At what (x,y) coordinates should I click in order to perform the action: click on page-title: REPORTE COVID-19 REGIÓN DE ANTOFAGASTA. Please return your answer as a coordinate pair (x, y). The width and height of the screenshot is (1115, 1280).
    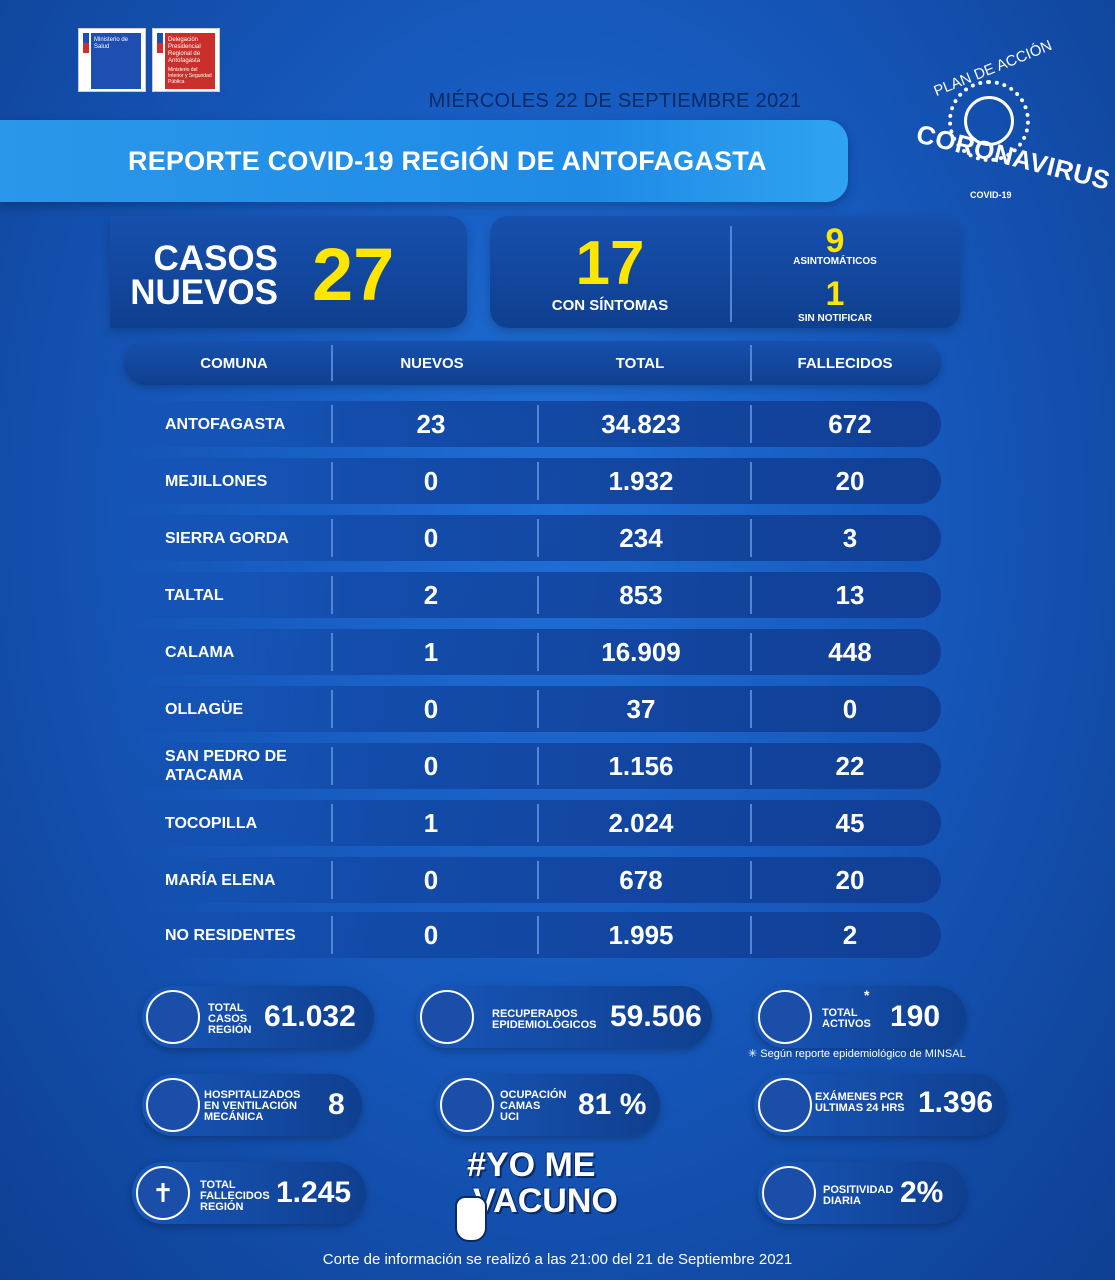
    Looking at the image, I should click on (447, 161).